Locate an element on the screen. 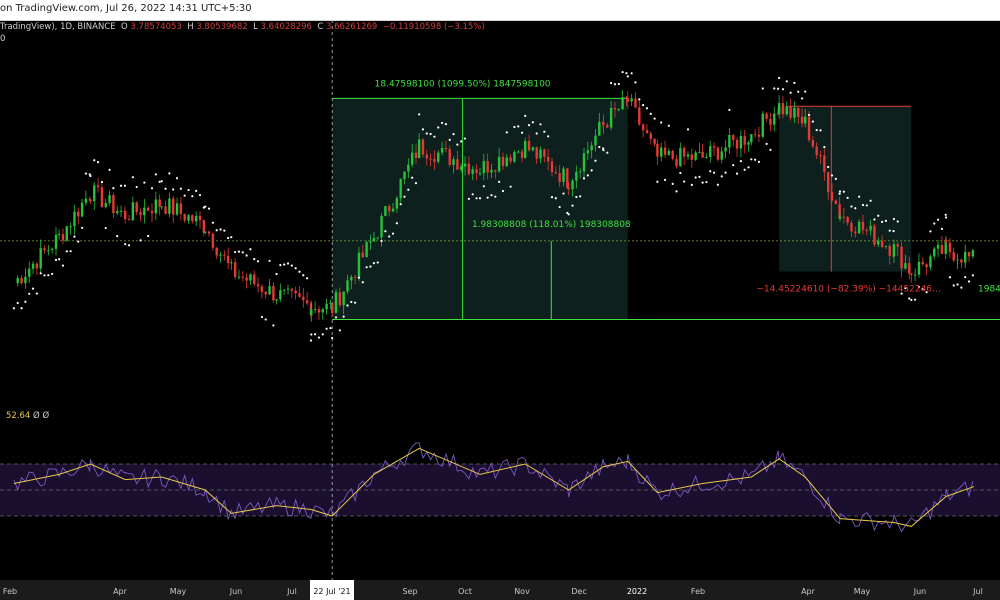 The width and height of the screenshot is (1000, 600). low-value: 3.64028296 is located at coordinates (286, 27).